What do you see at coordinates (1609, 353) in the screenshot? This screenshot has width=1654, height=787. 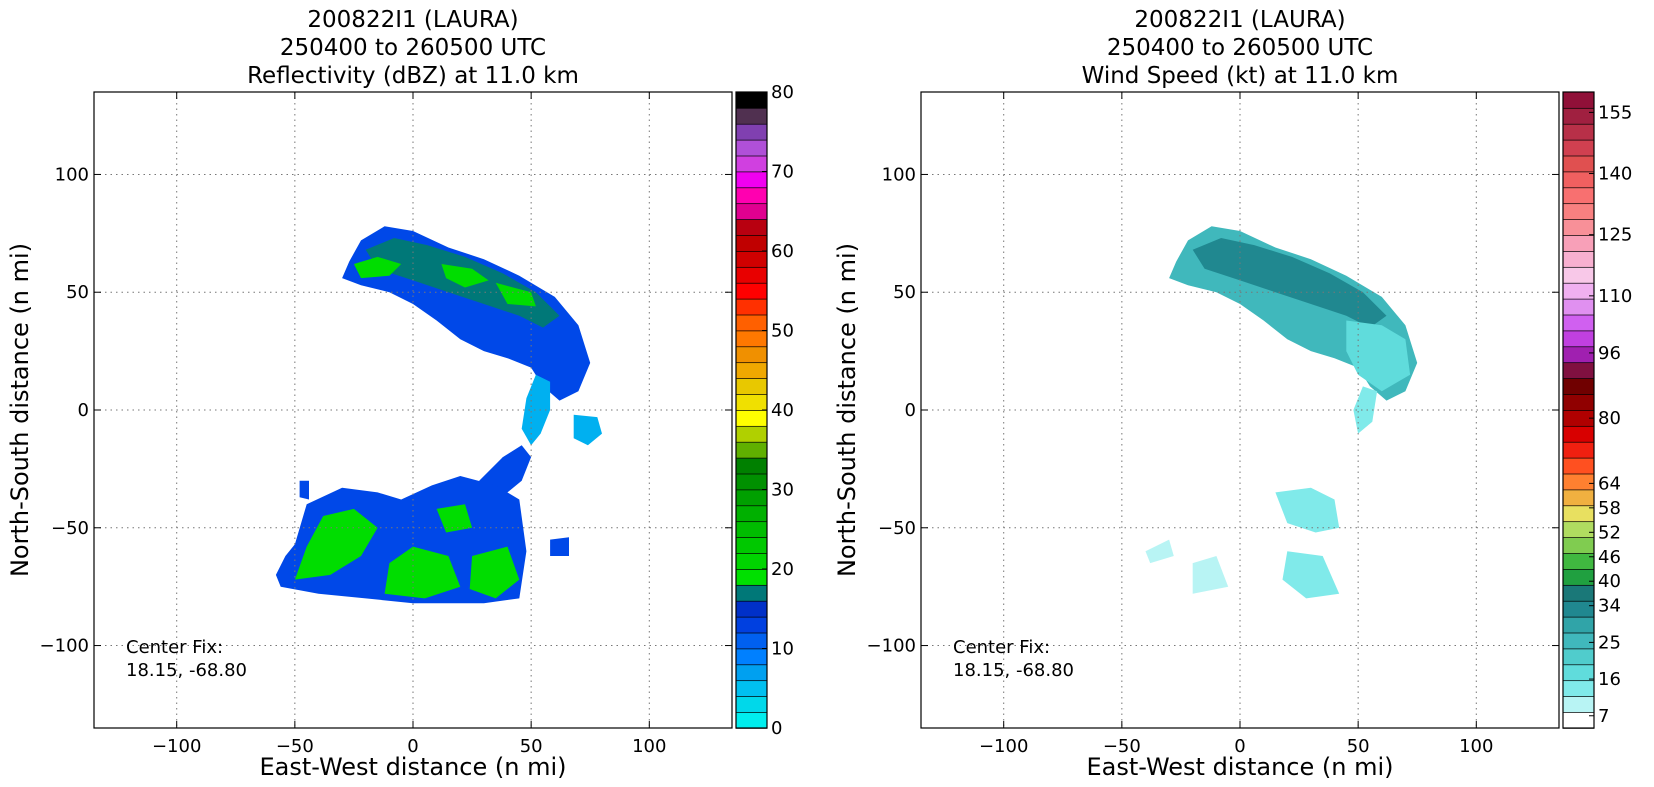 I see `colorbar-tick-label: 96` at bounding box center [1609, 353].